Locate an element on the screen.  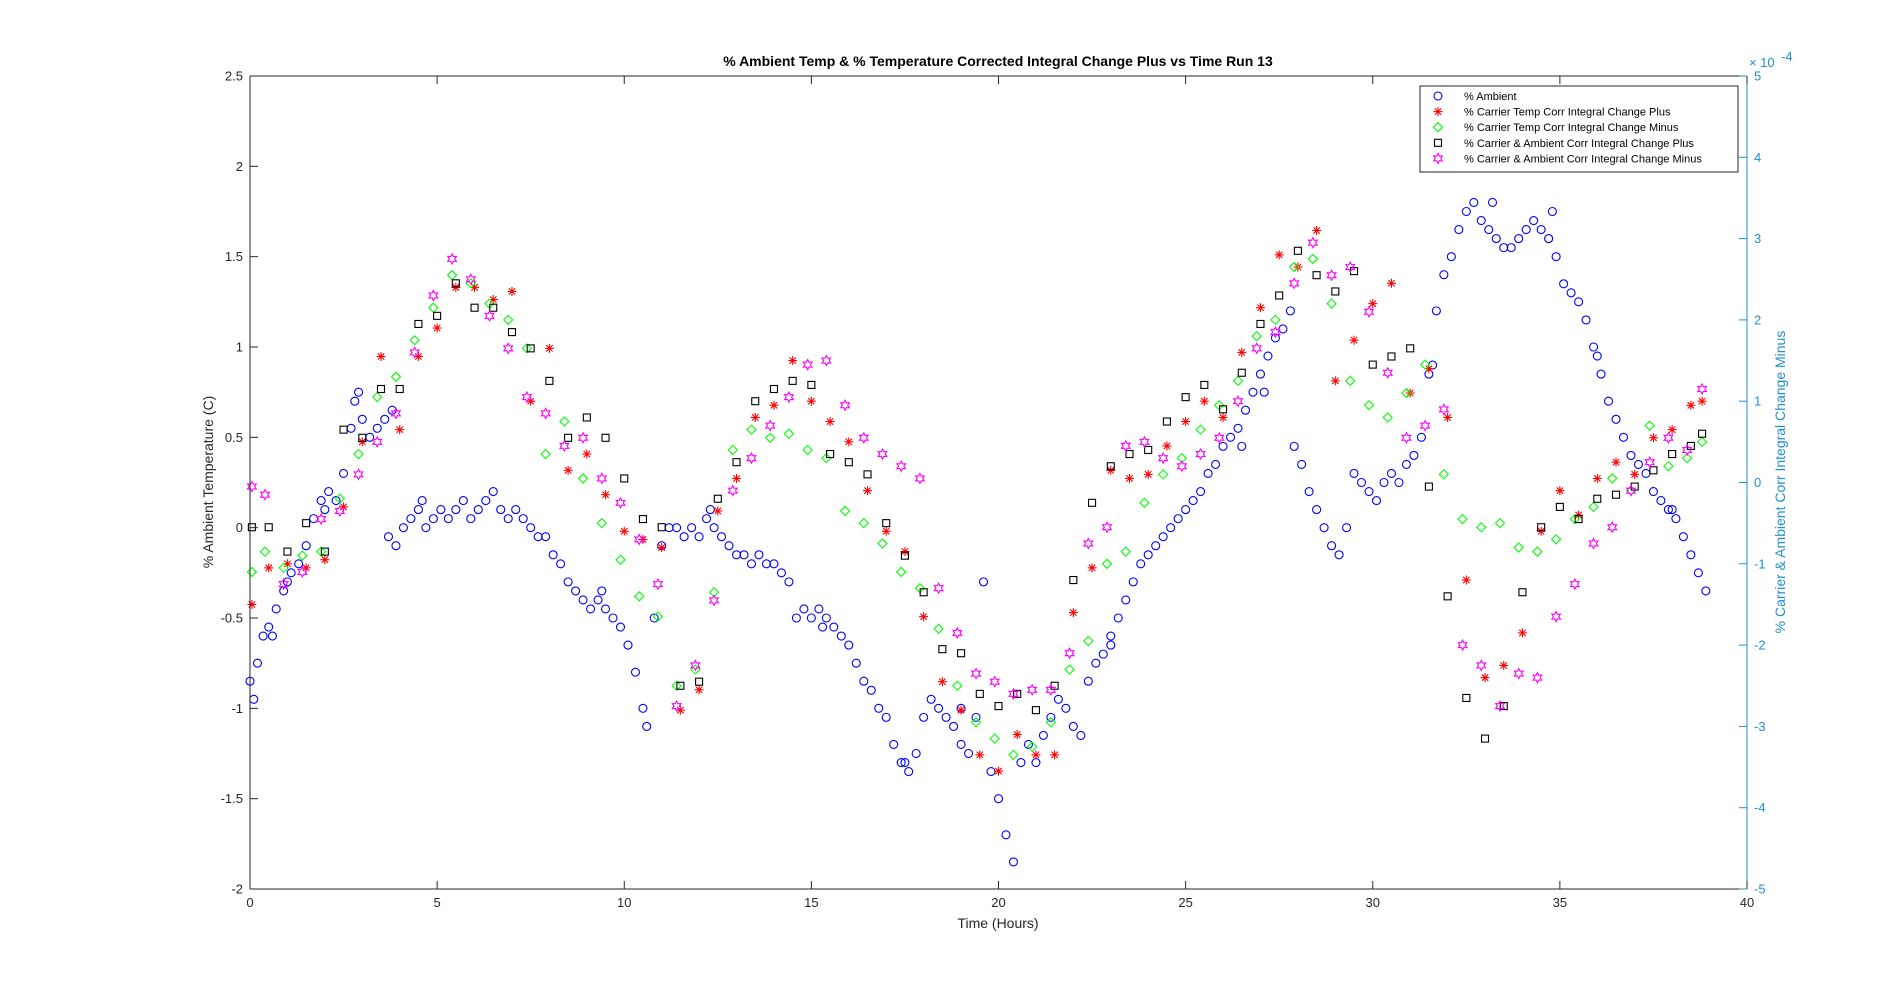
y2-tick-label: -5 is located at coordinates (1760, 889).